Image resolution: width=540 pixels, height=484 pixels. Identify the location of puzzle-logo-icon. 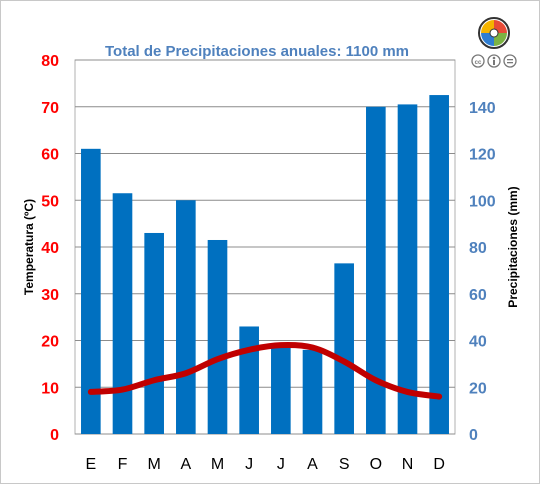
(494, 33).